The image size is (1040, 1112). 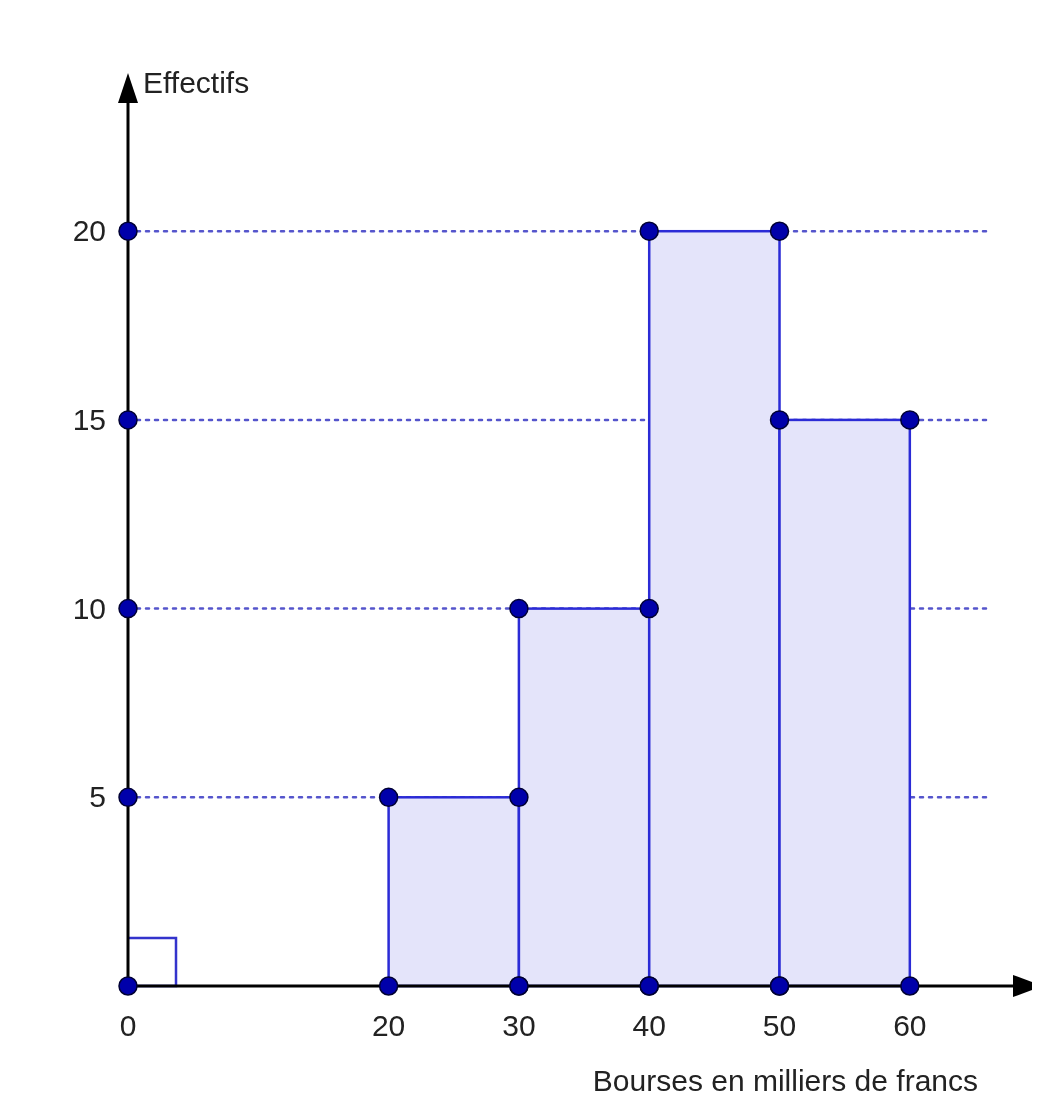 I want to click on x-axis-title: Bourses en milliers de francs, so click(x=785, y=1080).